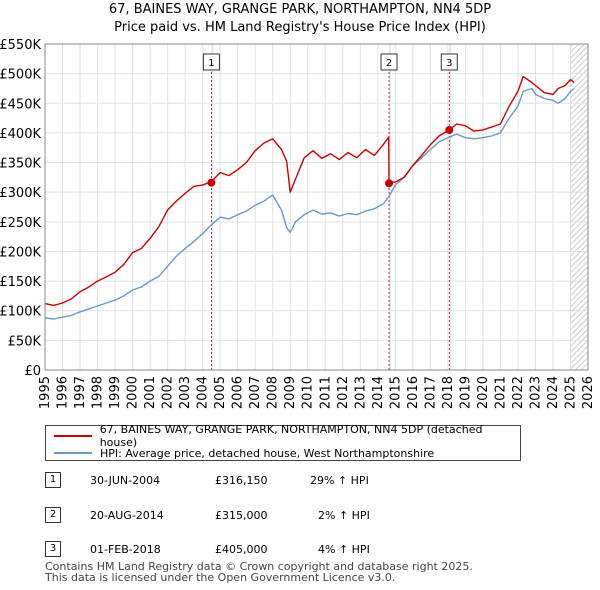 This screenshot has width=600, height=590. I want to click on x-tick-label: 2017, so click(430, 392).